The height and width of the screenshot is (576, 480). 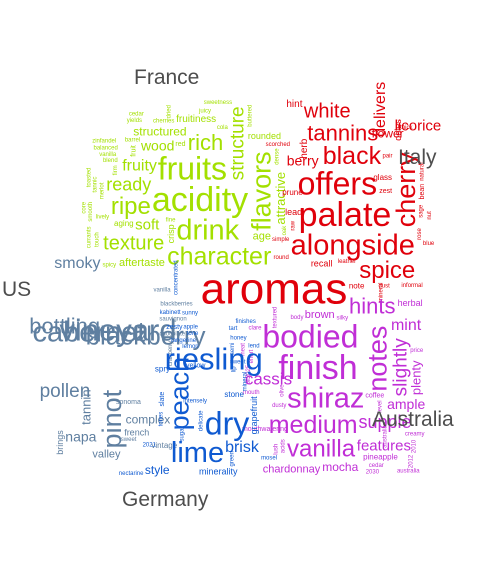 I want to click on word-france: balanced, so click(x=105, y=148).